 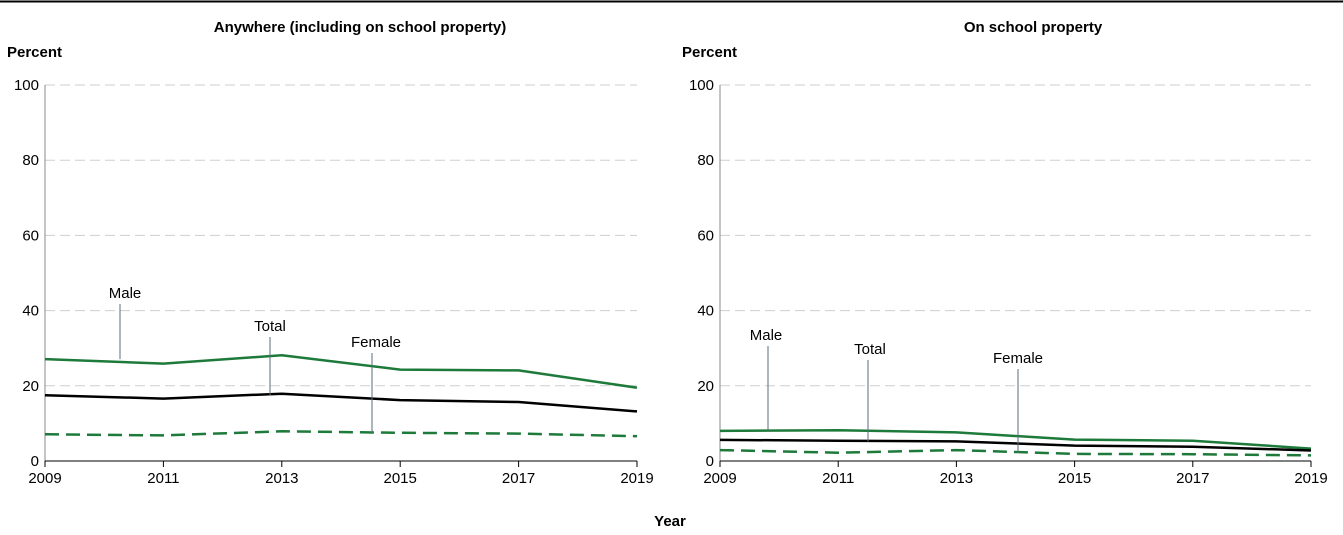 I want to click on x-axis-title: Year, so click(x=670, y=521).